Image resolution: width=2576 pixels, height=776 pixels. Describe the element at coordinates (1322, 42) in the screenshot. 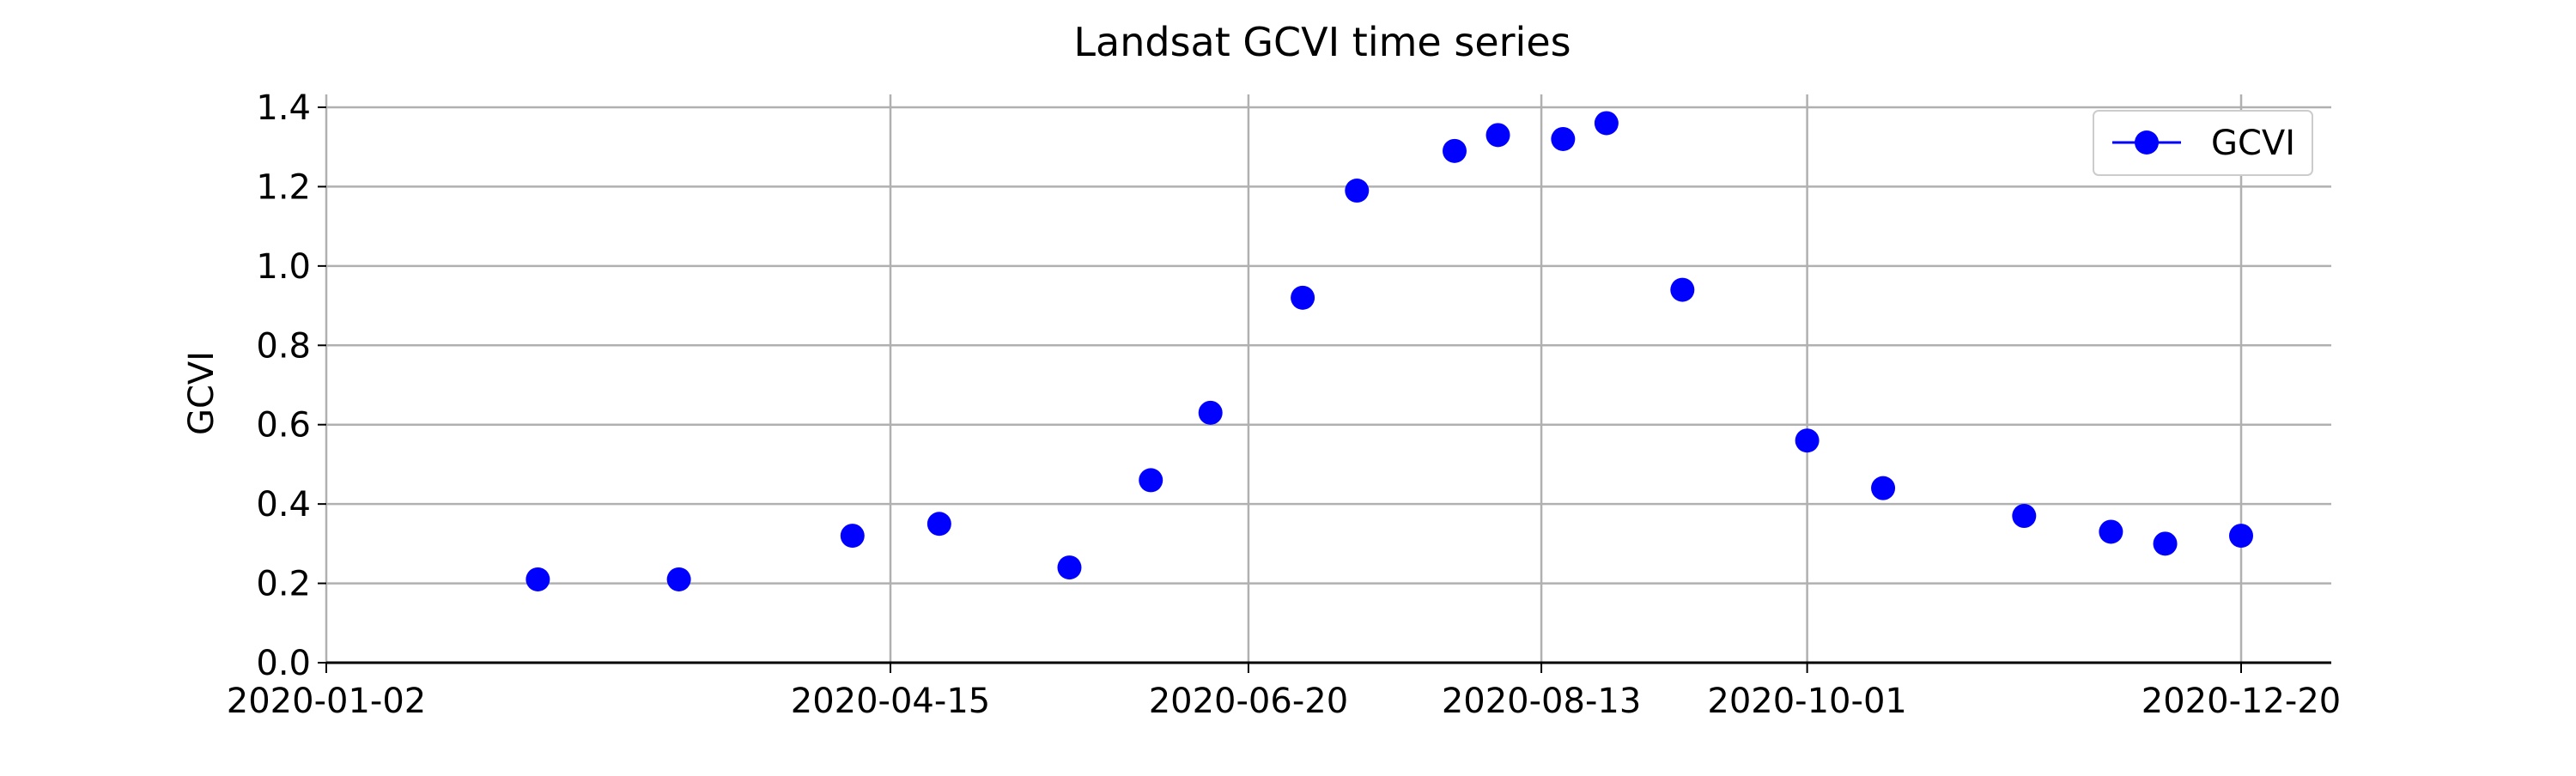

I see `chart-title: Landsat GCVI time series` at that location.